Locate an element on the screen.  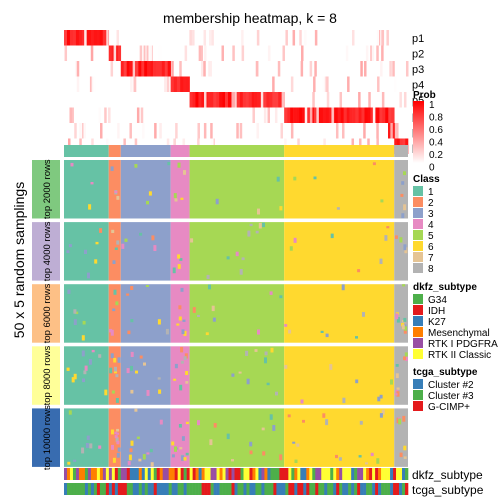
dkfz-bar-label: dkfz_subtype is located at coordinates (447, 475).